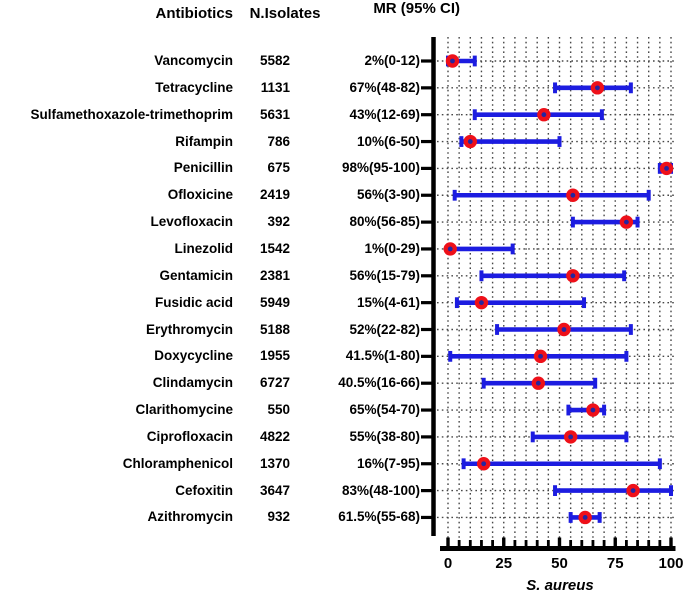  I want to click on mr-ci-value: 41.5%(1-80), so click(382, 356).